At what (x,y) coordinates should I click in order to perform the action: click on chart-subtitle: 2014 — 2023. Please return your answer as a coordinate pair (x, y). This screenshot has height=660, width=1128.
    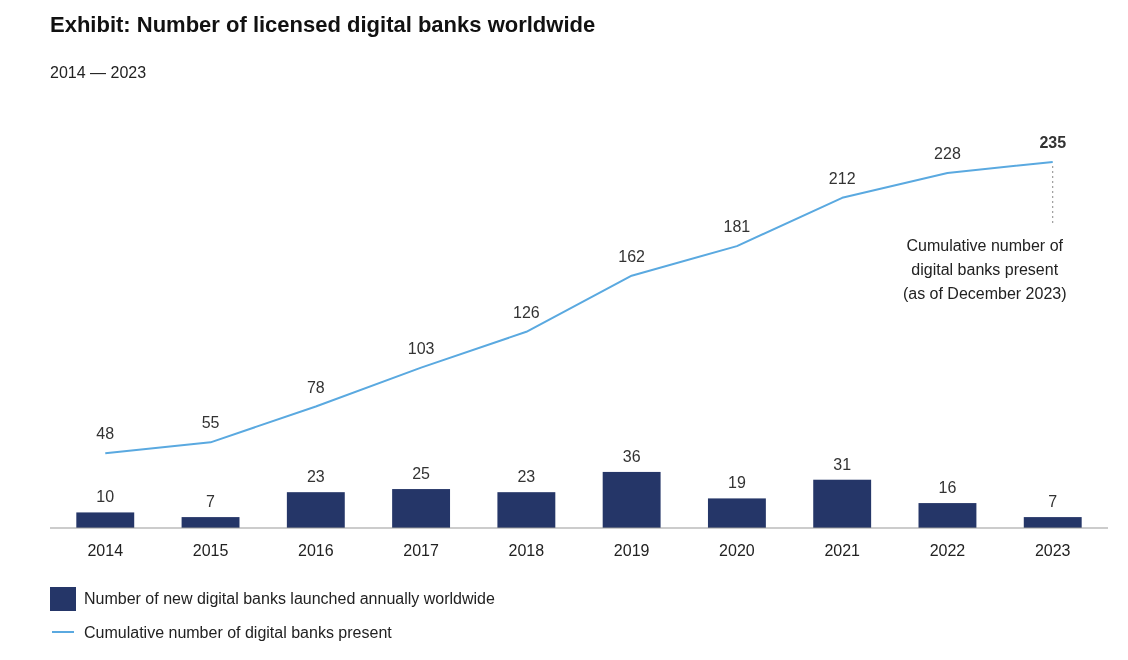
    Looking at the image, I should click on (98, 72).